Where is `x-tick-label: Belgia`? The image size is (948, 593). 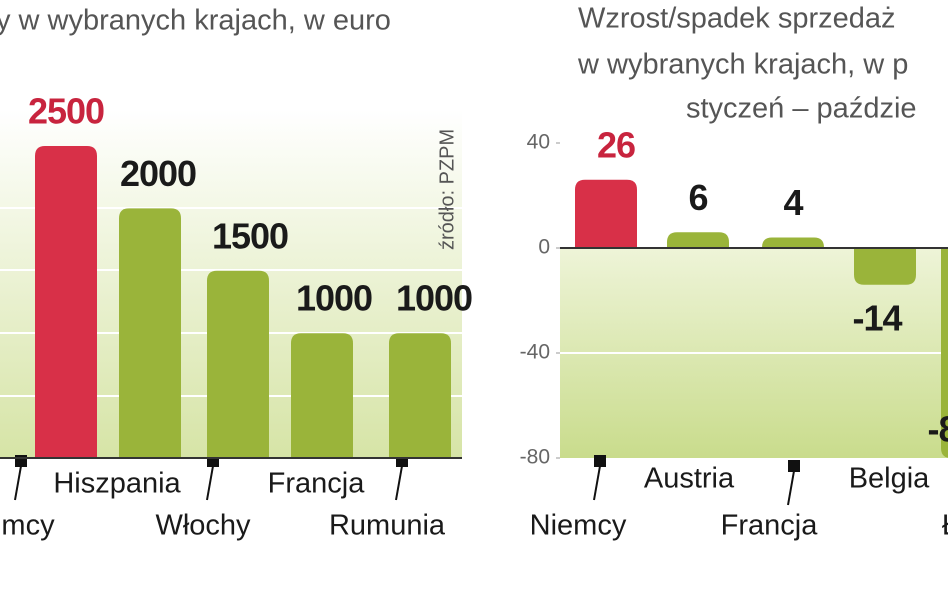
x-tick-label: Belgia is located at coordinates (889, 479).